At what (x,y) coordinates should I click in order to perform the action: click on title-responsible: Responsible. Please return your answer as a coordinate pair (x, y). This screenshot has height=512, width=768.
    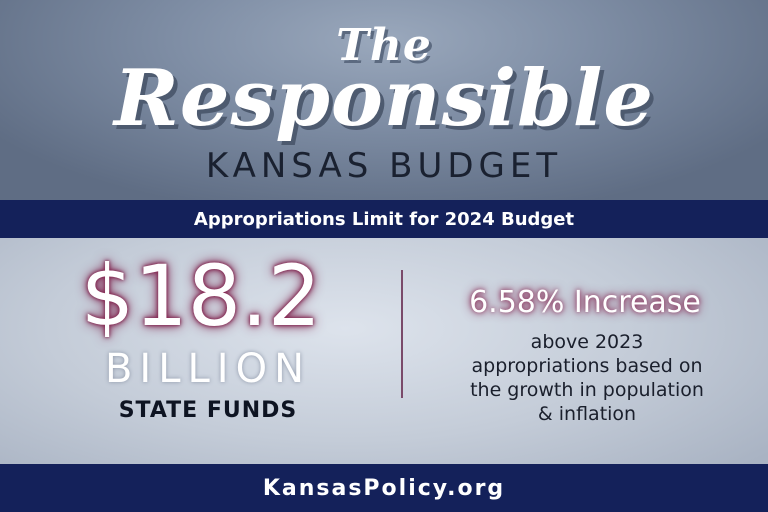
    Looking at the image, I should click on (384, 98).